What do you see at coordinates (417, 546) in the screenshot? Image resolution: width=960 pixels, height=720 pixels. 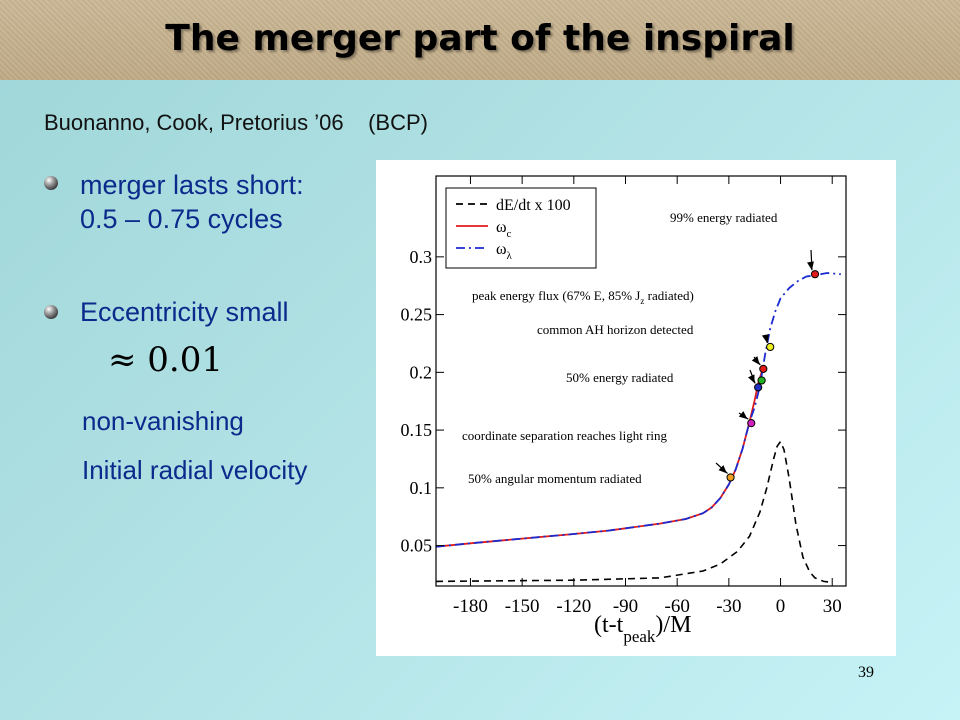 I see `y-tick-label: 0.05` at bounding box center [417, 546].